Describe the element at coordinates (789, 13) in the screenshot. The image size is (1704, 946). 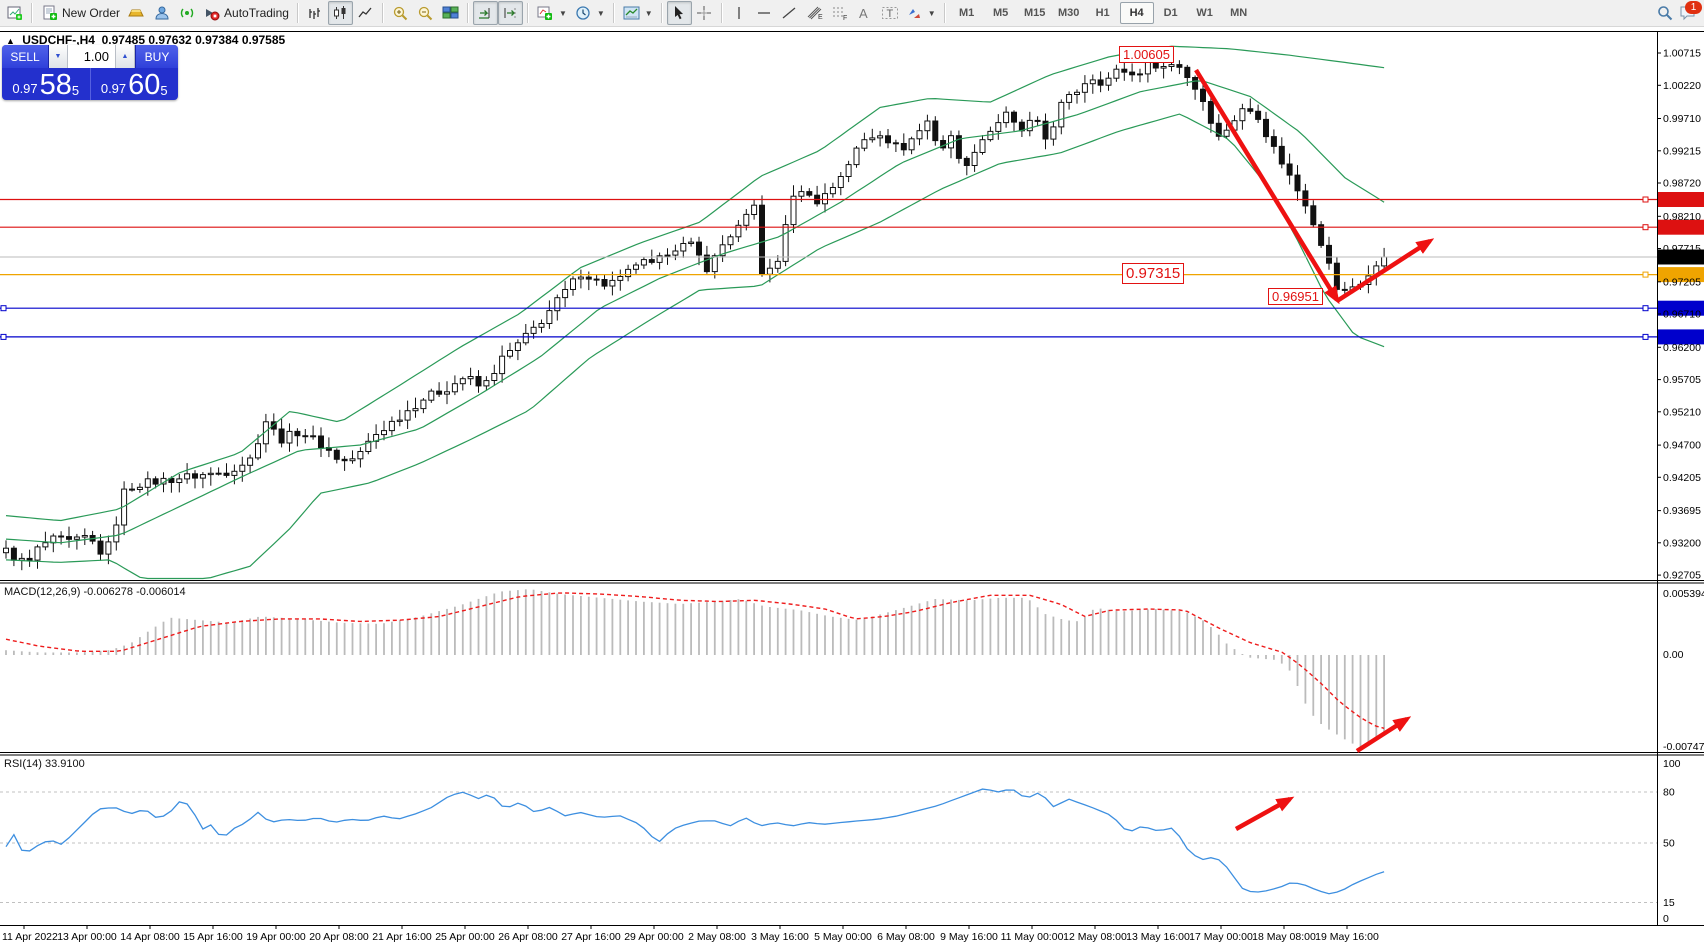
I see `trendline-button` at that location.